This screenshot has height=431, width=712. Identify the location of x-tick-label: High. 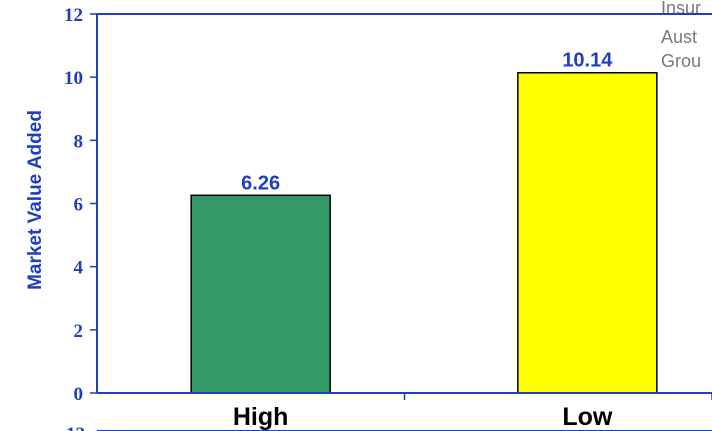
(261, 417).